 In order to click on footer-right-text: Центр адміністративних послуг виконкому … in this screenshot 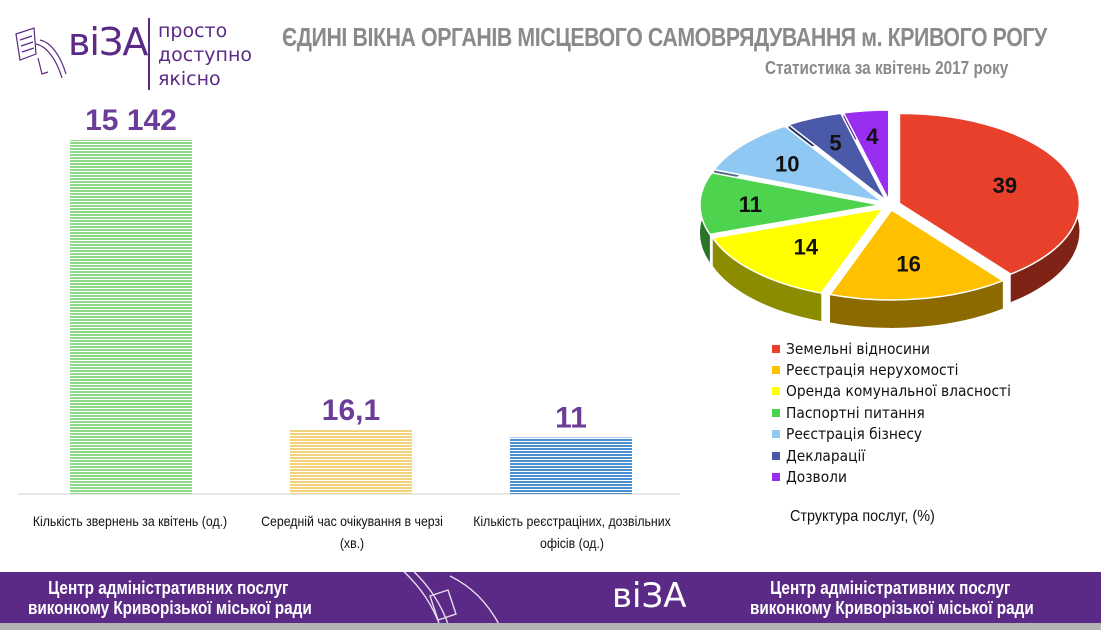, I will do `click(892, 598)`.